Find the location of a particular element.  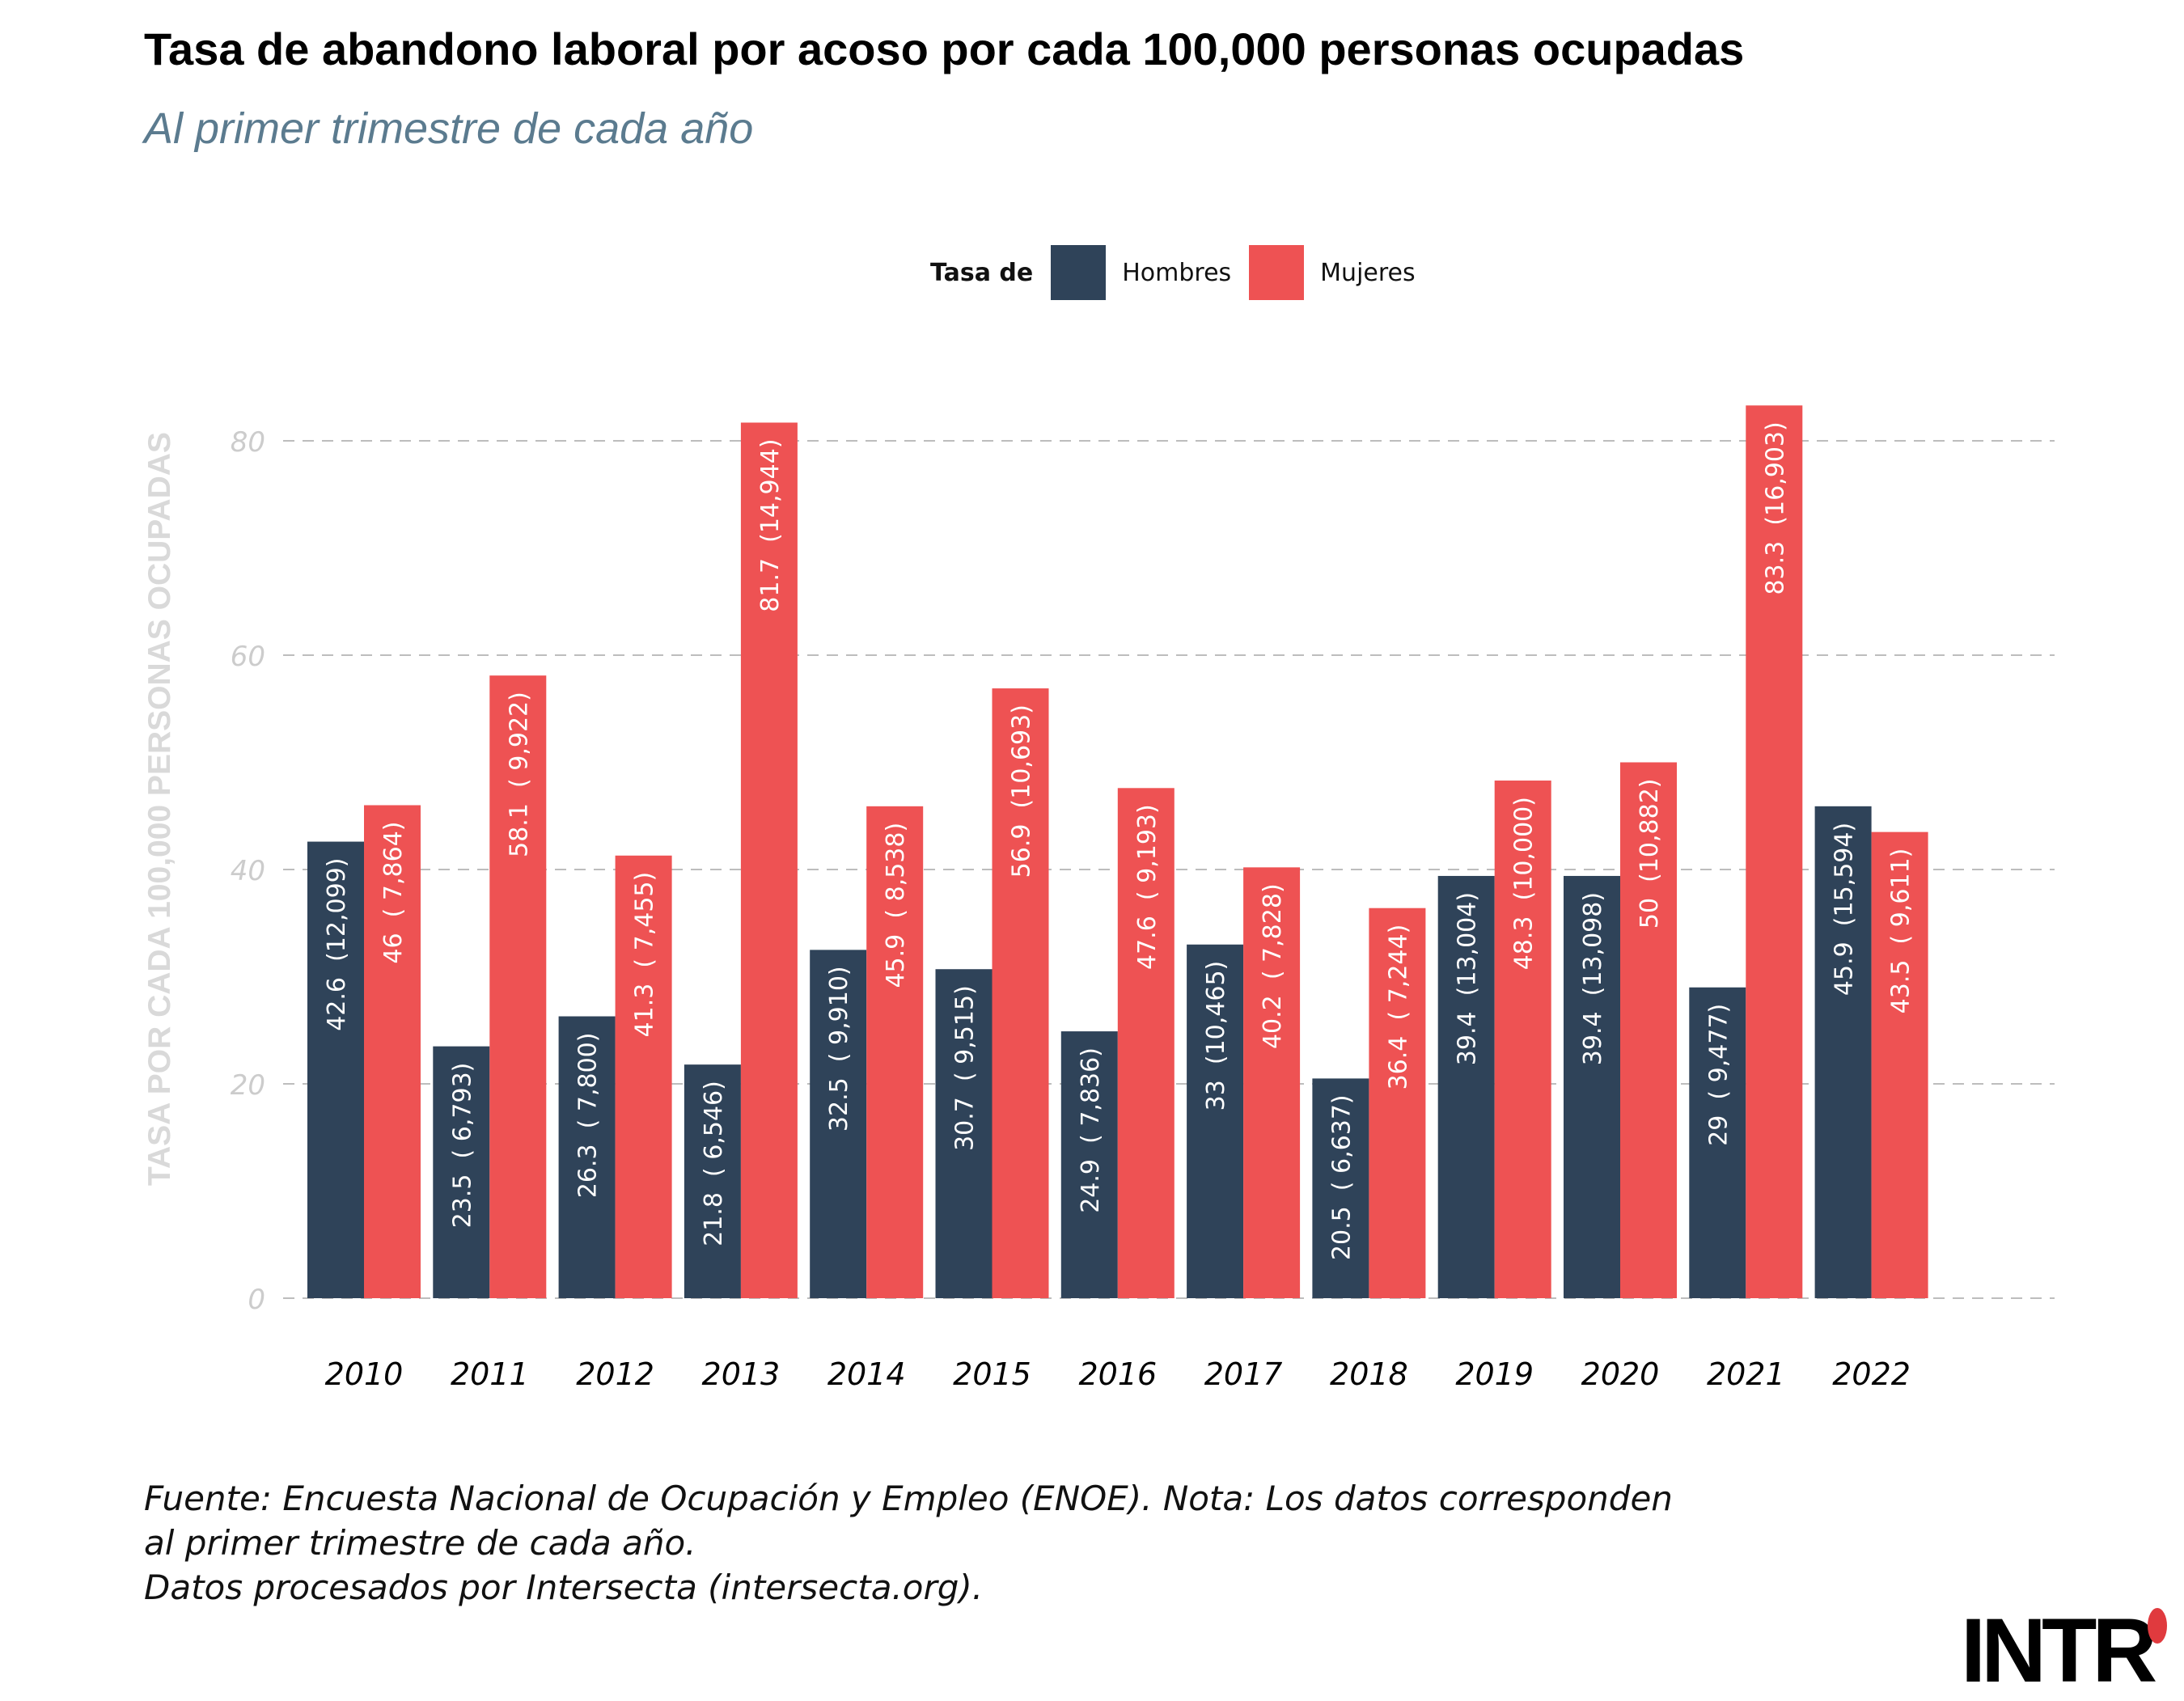

x-tick-label: 2019 is located at coordinates (1494, 1374).